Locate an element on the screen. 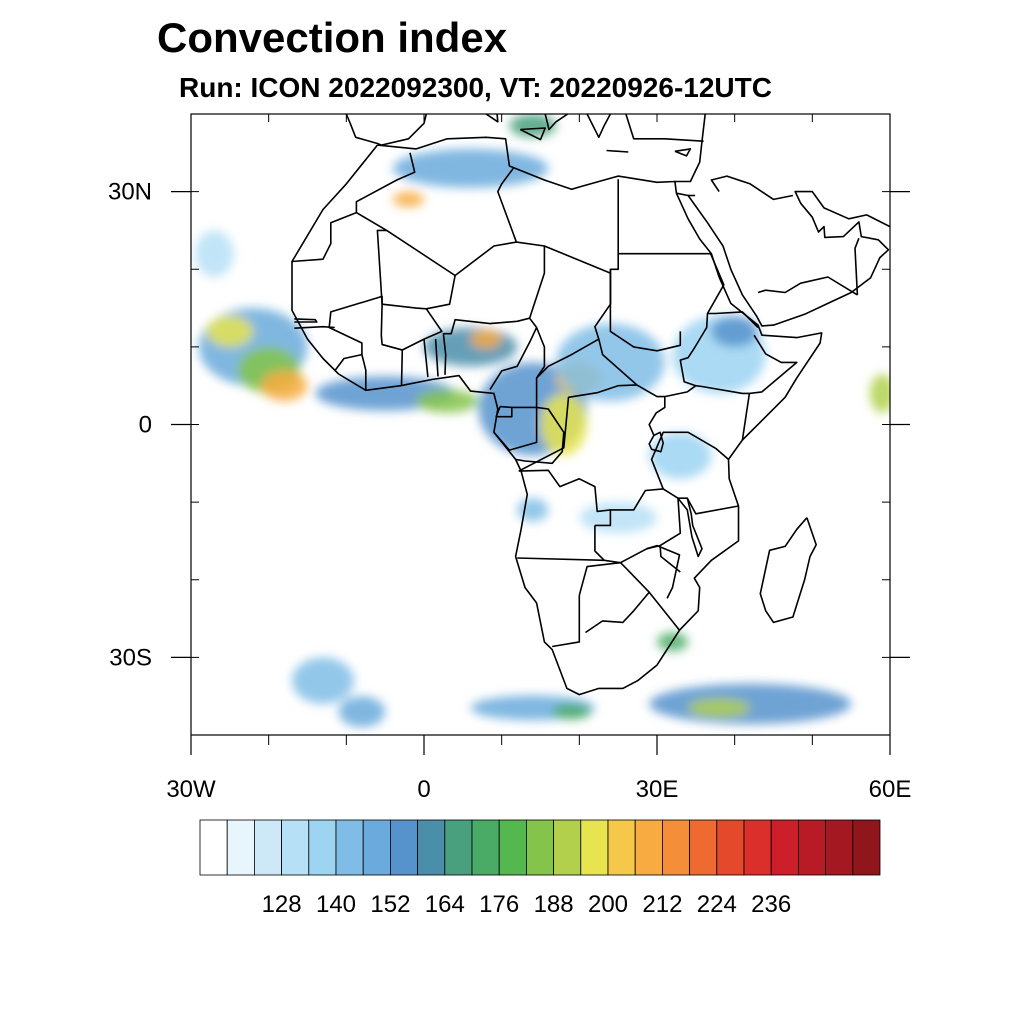  border-liberia-cote is located at coordinates (364, 372).